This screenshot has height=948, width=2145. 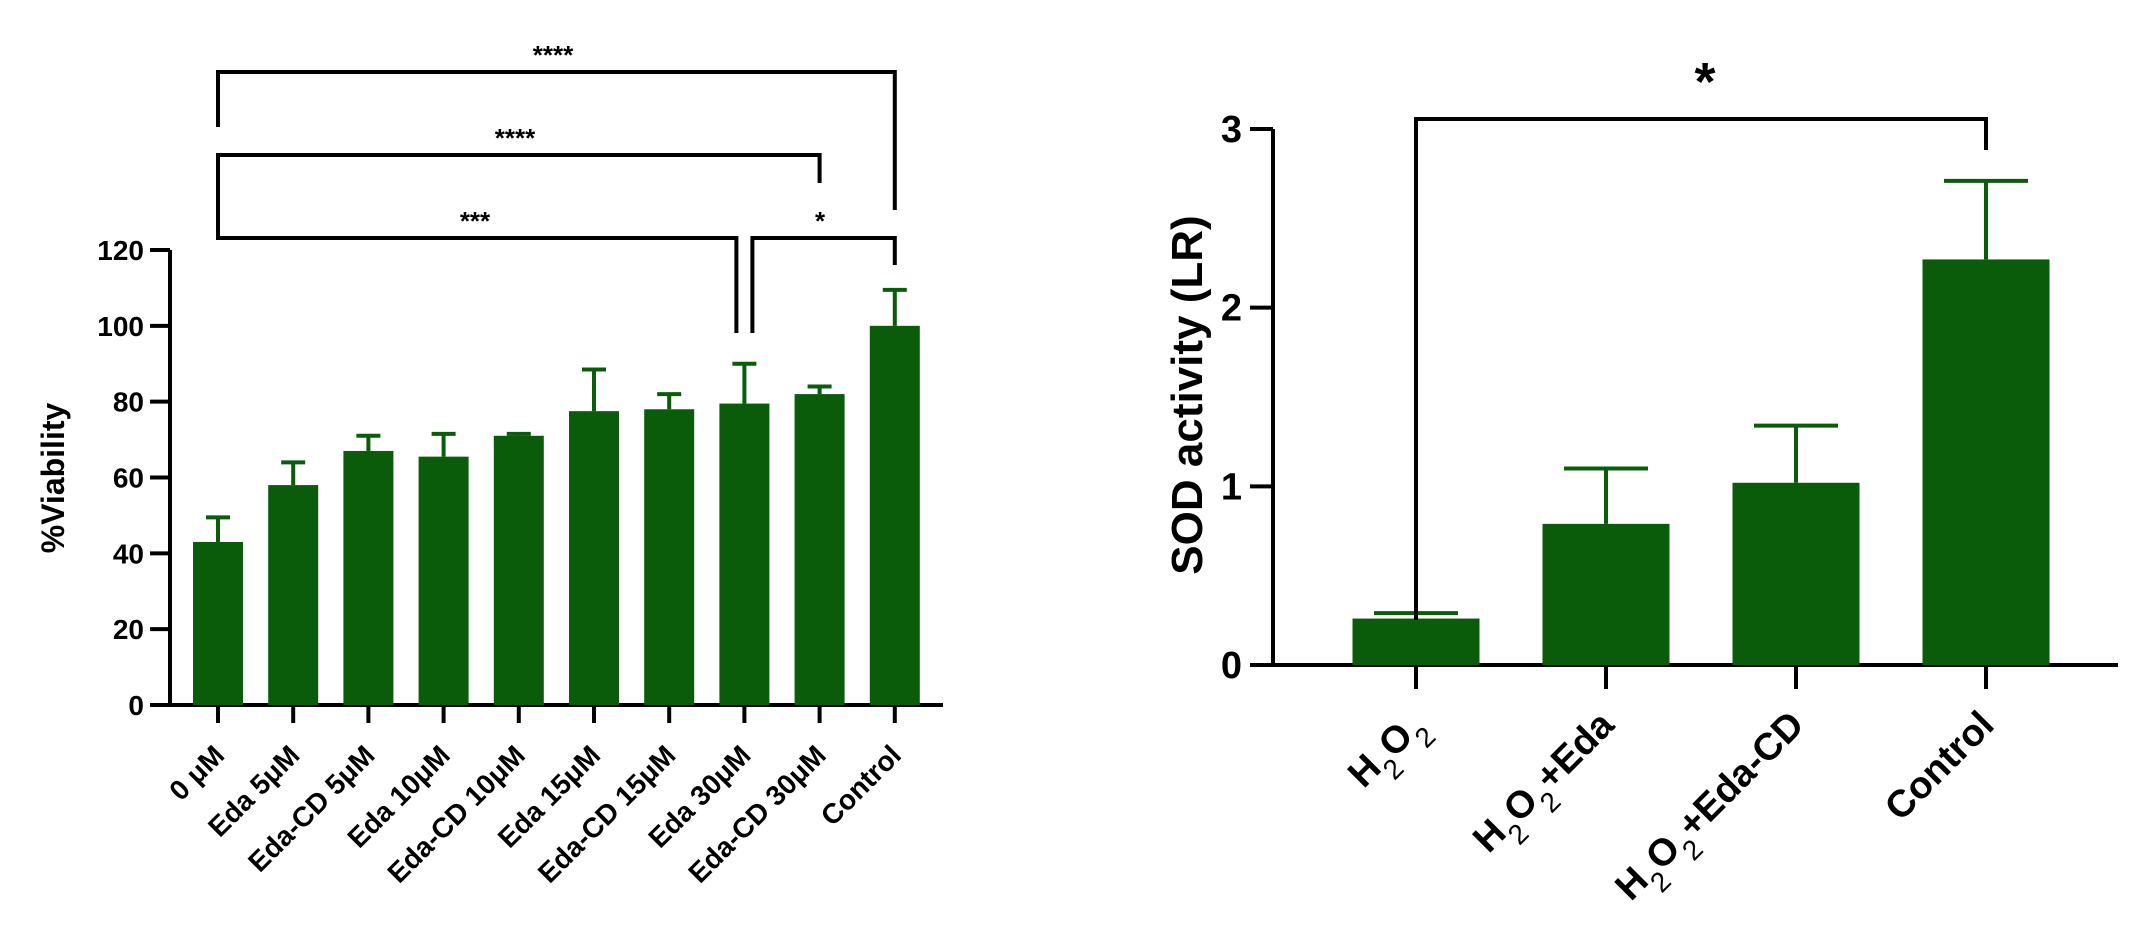 I want to click on y-tick-label: 120, so click(x=120, y=250).